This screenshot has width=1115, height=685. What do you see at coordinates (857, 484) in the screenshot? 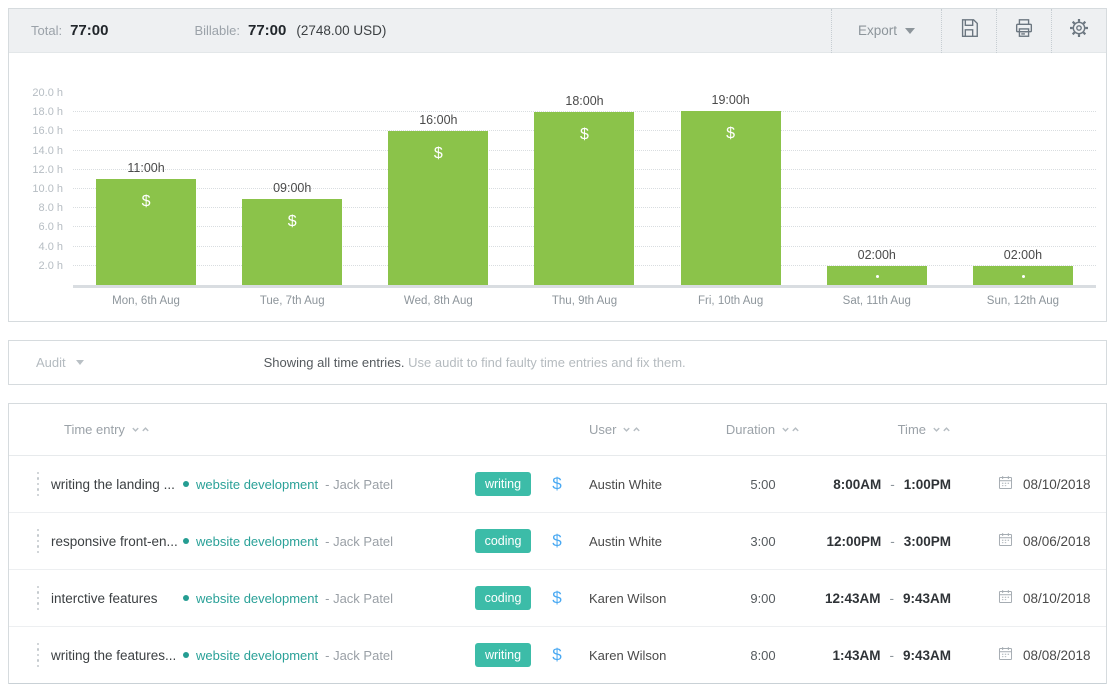
I see `start-time: 8:00AM` at bounding box center [857, 484].